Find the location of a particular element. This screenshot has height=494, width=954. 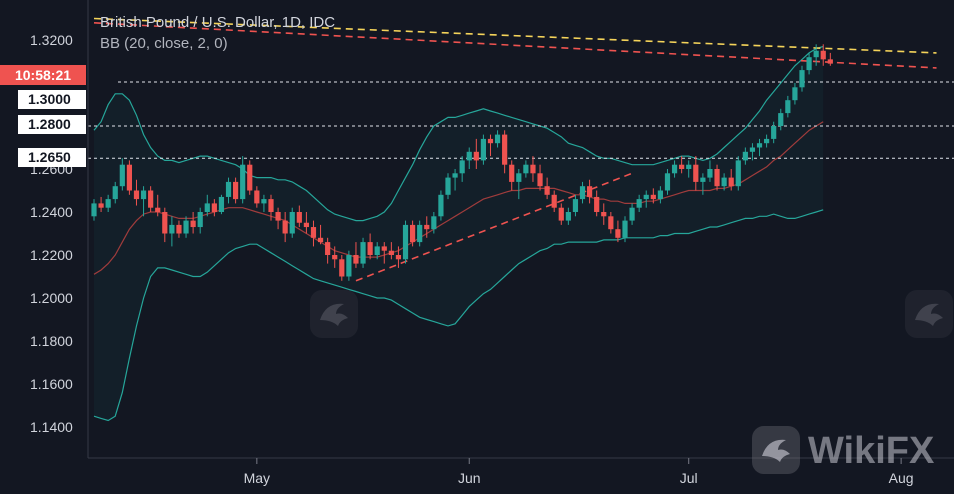

x-axis: May Jun Jul Aug is located at coordinates (521, 471).